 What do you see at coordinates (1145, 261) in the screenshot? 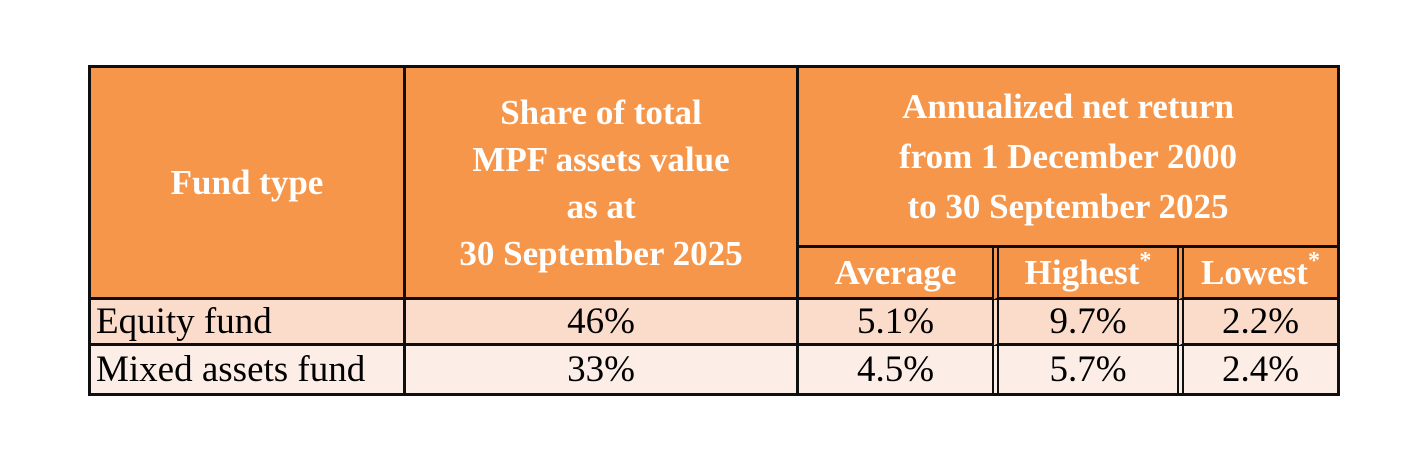
I see `highest-footnote-asterisk: *` at bounding box center [1145, 261].